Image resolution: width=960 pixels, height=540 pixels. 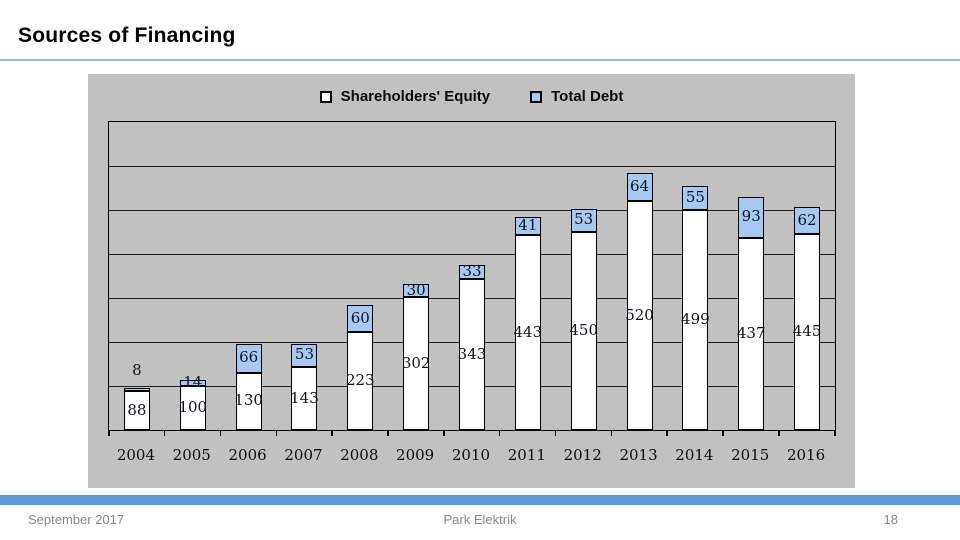 I want to click on footer-company: Park Elektrik, so click(x=480, y=519).